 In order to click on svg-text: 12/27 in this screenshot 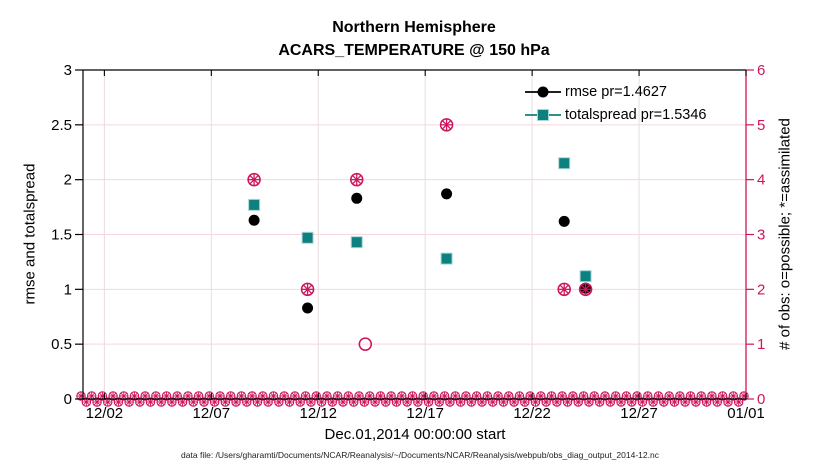, I will do `click(639, 413)`.